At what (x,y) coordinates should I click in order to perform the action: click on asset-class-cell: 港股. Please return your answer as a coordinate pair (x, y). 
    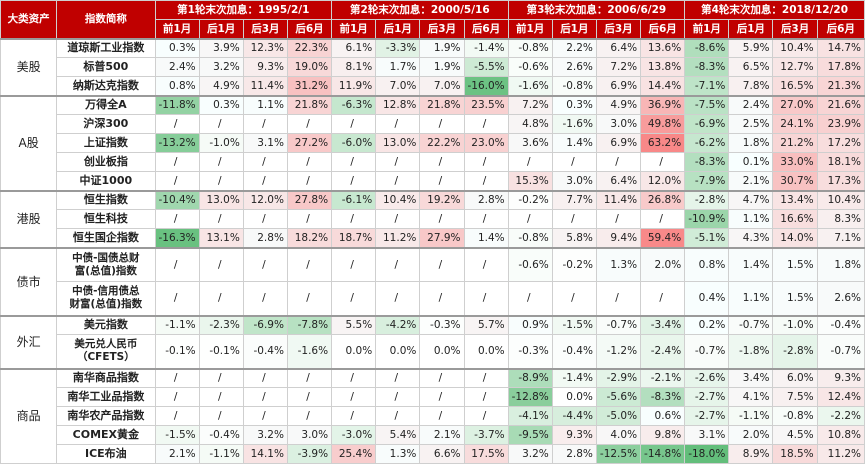
    Looking at the image, I should click on (29, 218).